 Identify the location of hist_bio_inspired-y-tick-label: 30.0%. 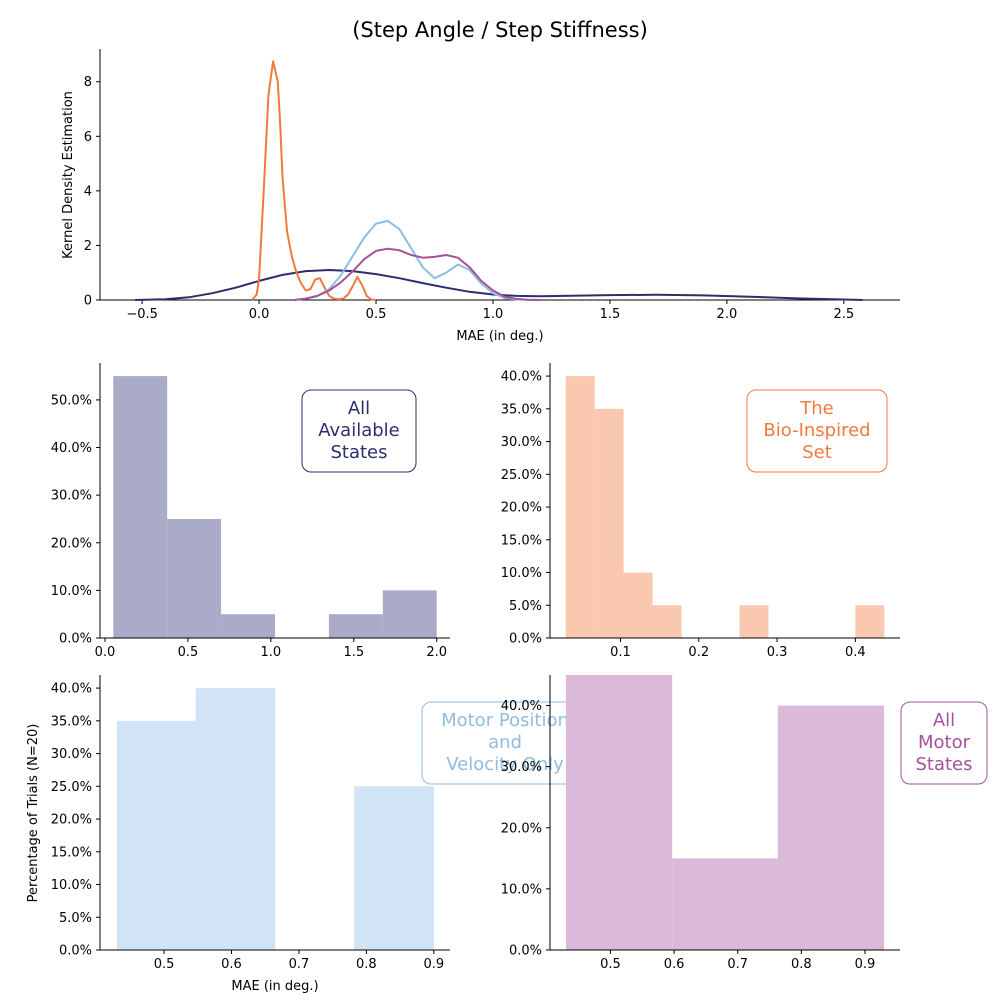
(521, 442).